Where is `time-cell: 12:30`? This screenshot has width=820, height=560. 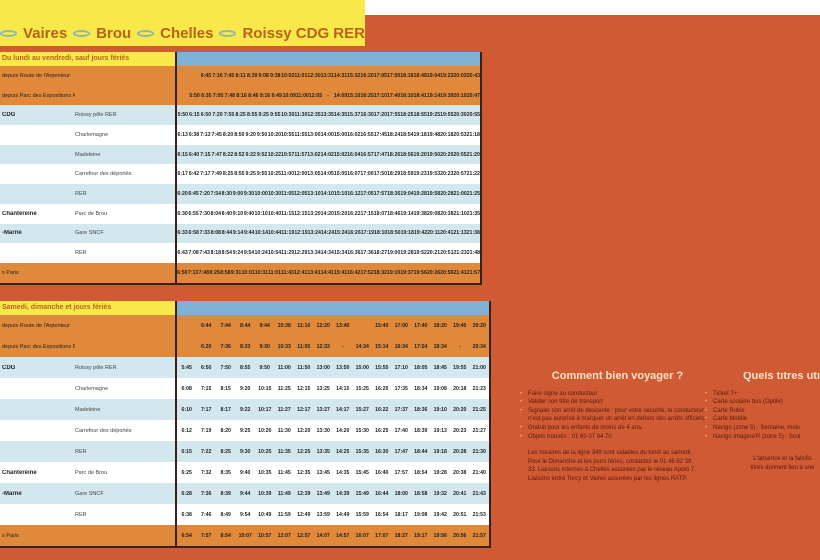 time-cell: 12:30 is located at coordinates (314, 75).